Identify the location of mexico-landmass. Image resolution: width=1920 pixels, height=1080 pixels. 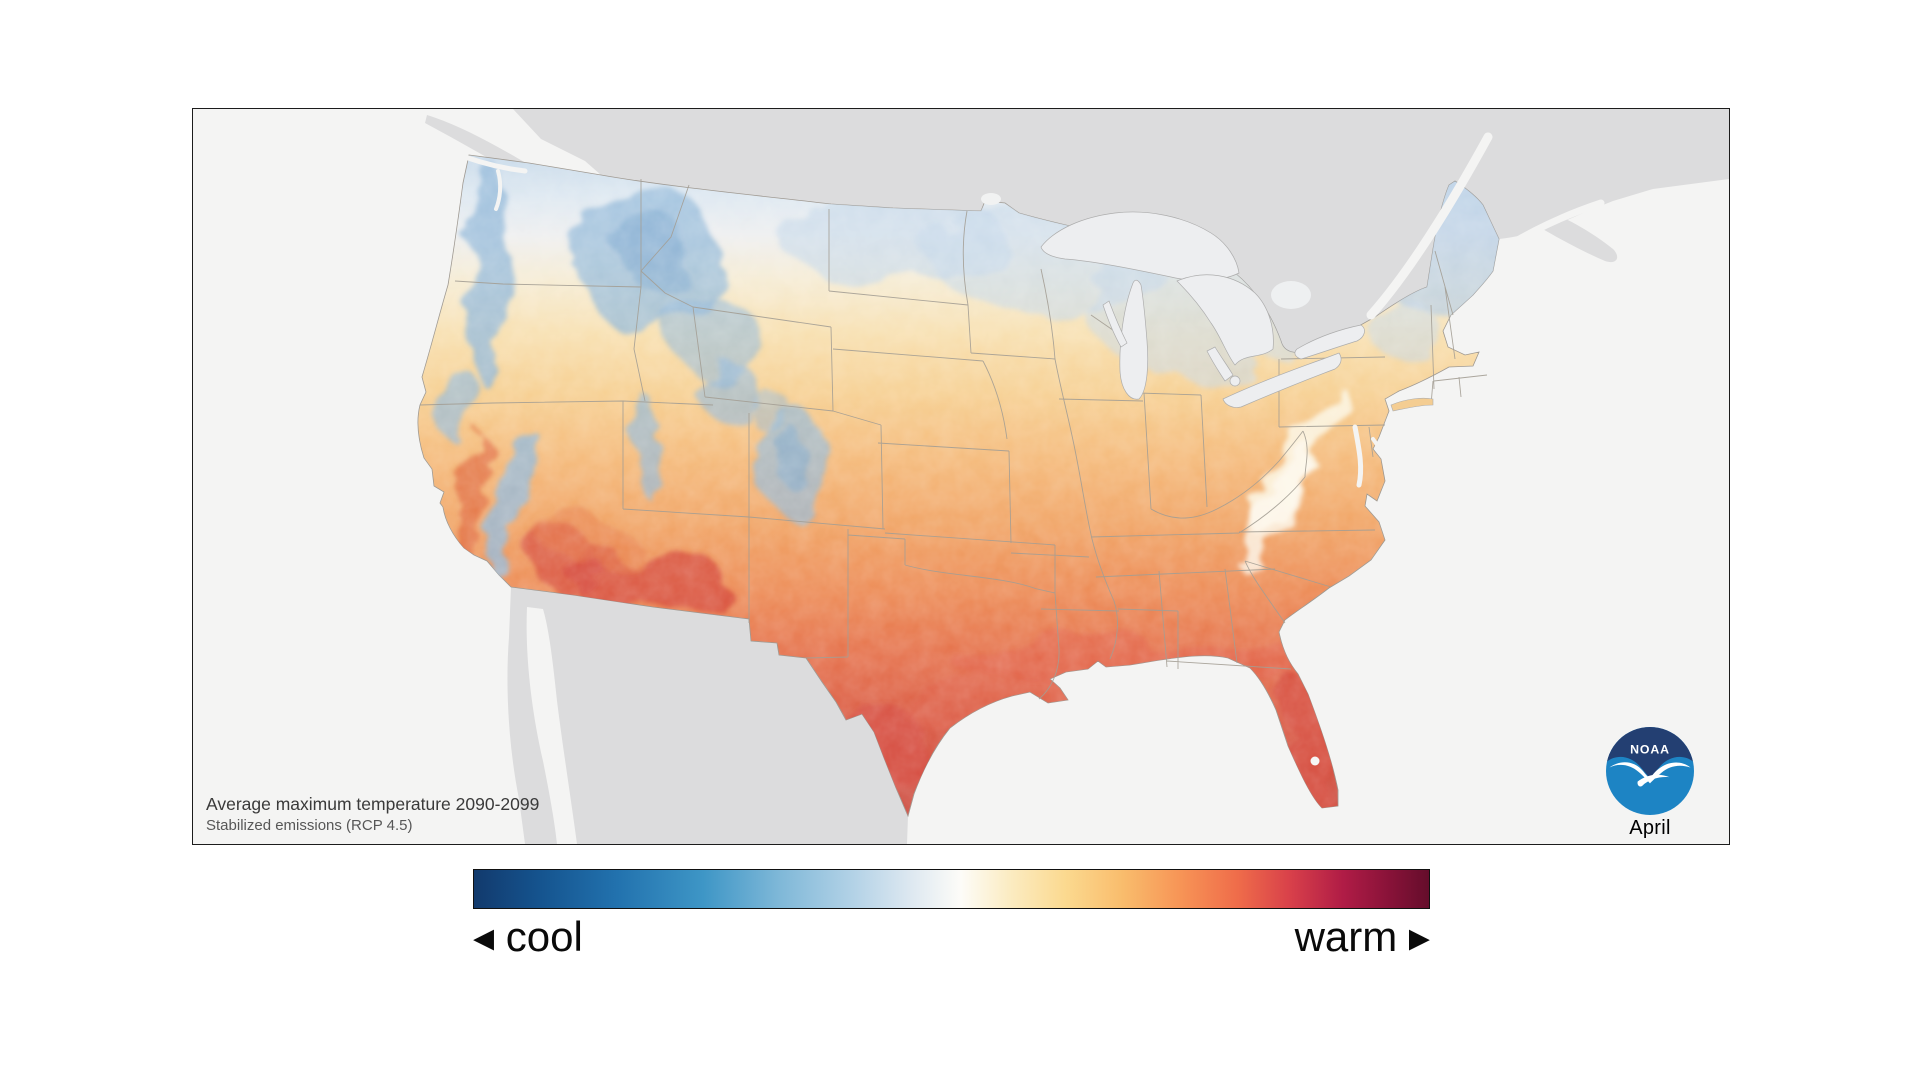
(707, 715).